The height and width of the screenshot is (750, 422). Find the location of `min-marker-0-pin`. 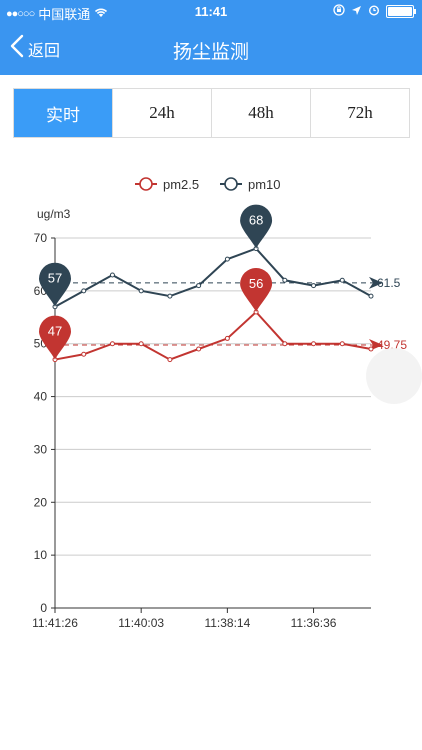

min-marker-0-pin is located at coordinates (55, 337).